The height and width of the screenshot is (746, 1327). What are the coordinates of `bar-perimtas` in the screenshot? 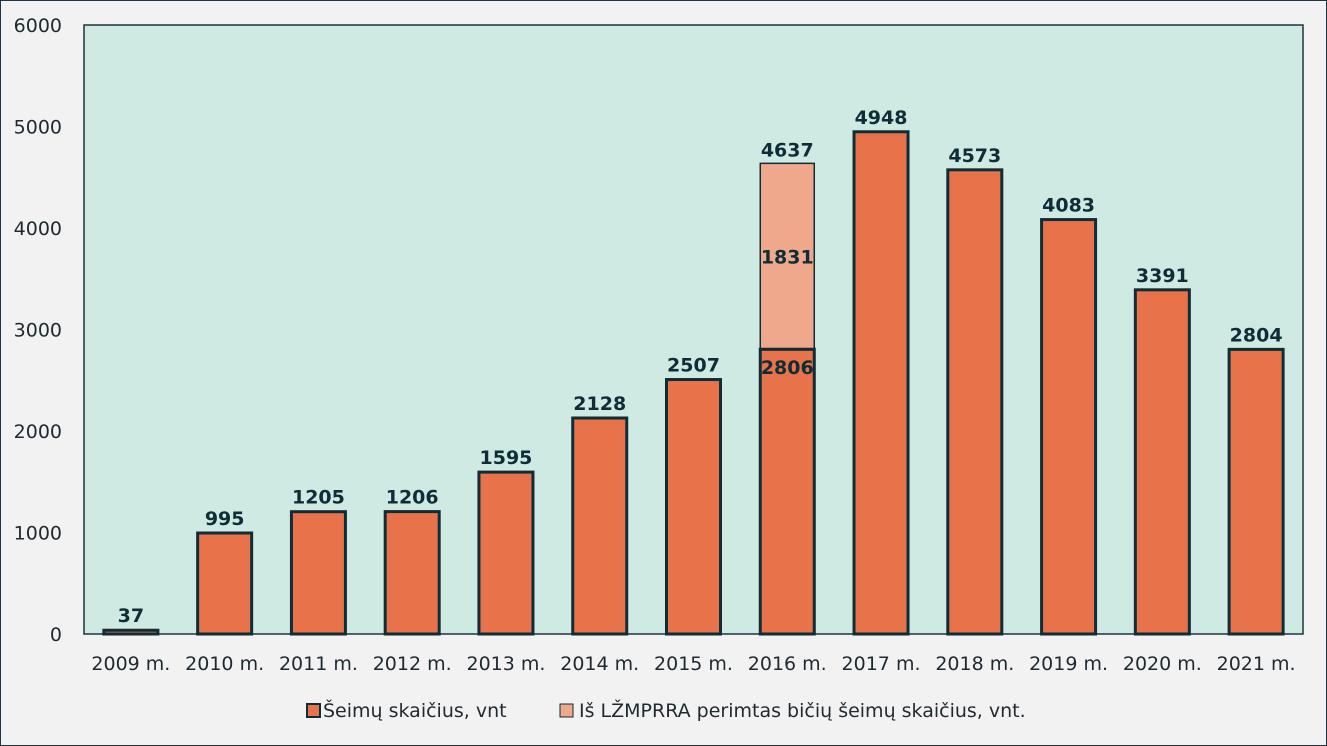 It's located at (787, 256).